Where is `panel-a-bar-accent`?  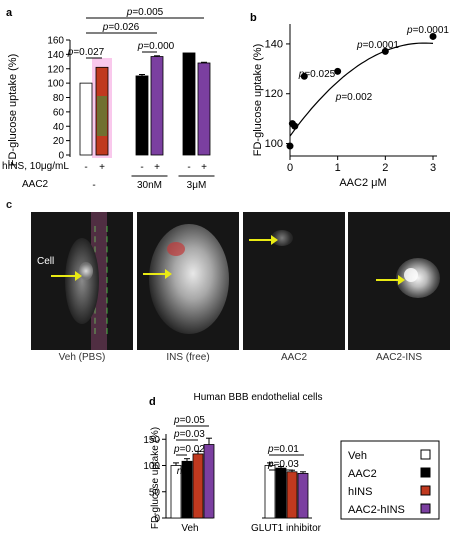
panel-a-bar-accent is located at coordinates (102, 116).